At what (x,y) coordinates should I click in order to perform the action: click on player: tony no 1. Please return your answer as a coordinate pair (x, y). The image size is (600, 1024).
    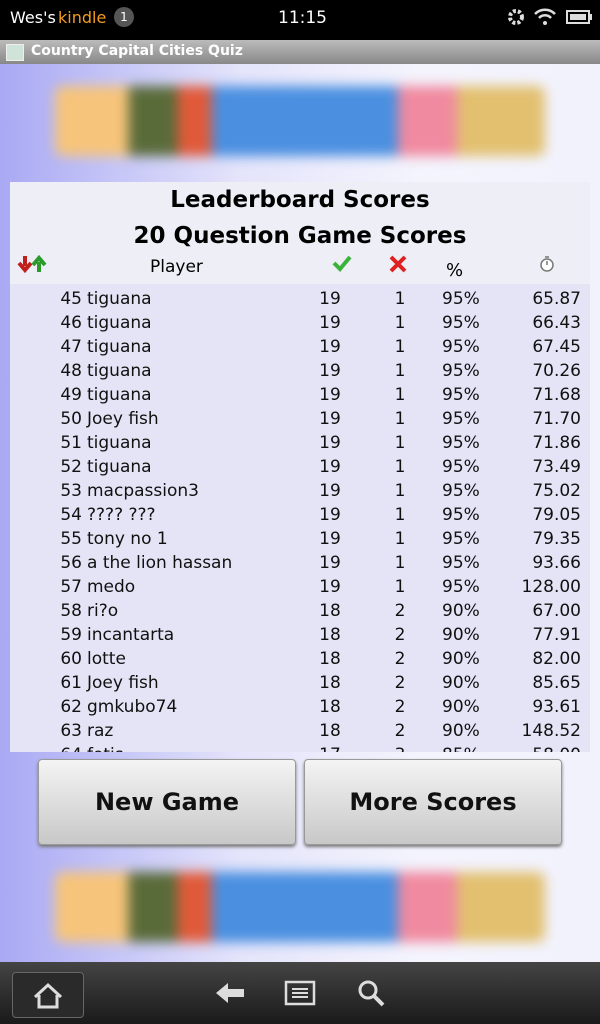
    Looking at the image, I should click on (127, 539).